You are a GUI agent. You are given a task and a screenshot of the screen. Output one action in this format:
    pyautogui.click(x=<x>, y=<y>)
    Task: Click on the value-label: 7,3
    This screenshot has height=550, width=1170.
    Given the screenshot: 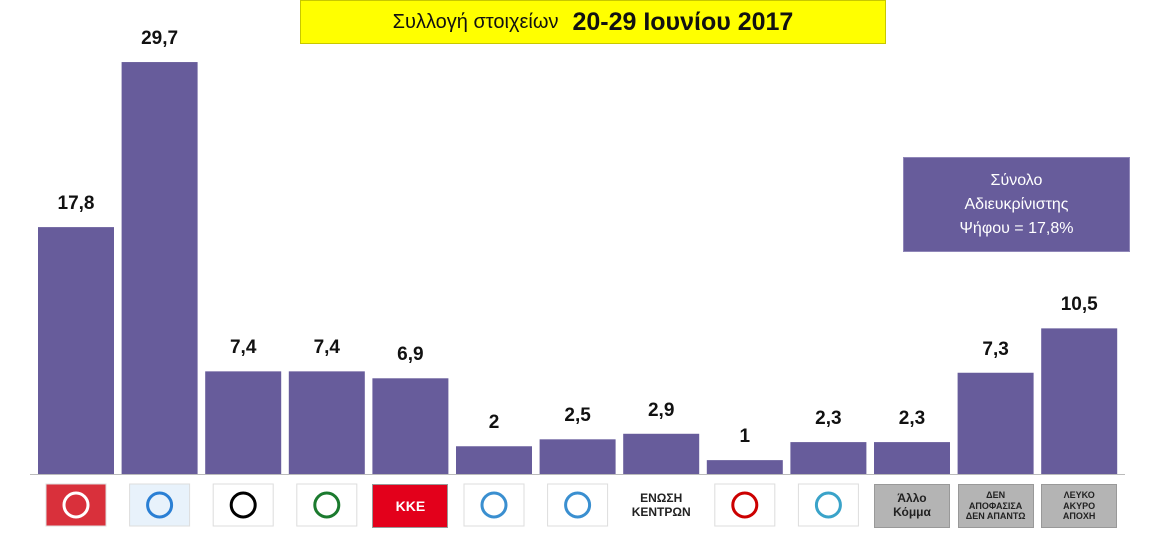 What is the action you would take?
    pyautogui.click(x=995, y=349)
    